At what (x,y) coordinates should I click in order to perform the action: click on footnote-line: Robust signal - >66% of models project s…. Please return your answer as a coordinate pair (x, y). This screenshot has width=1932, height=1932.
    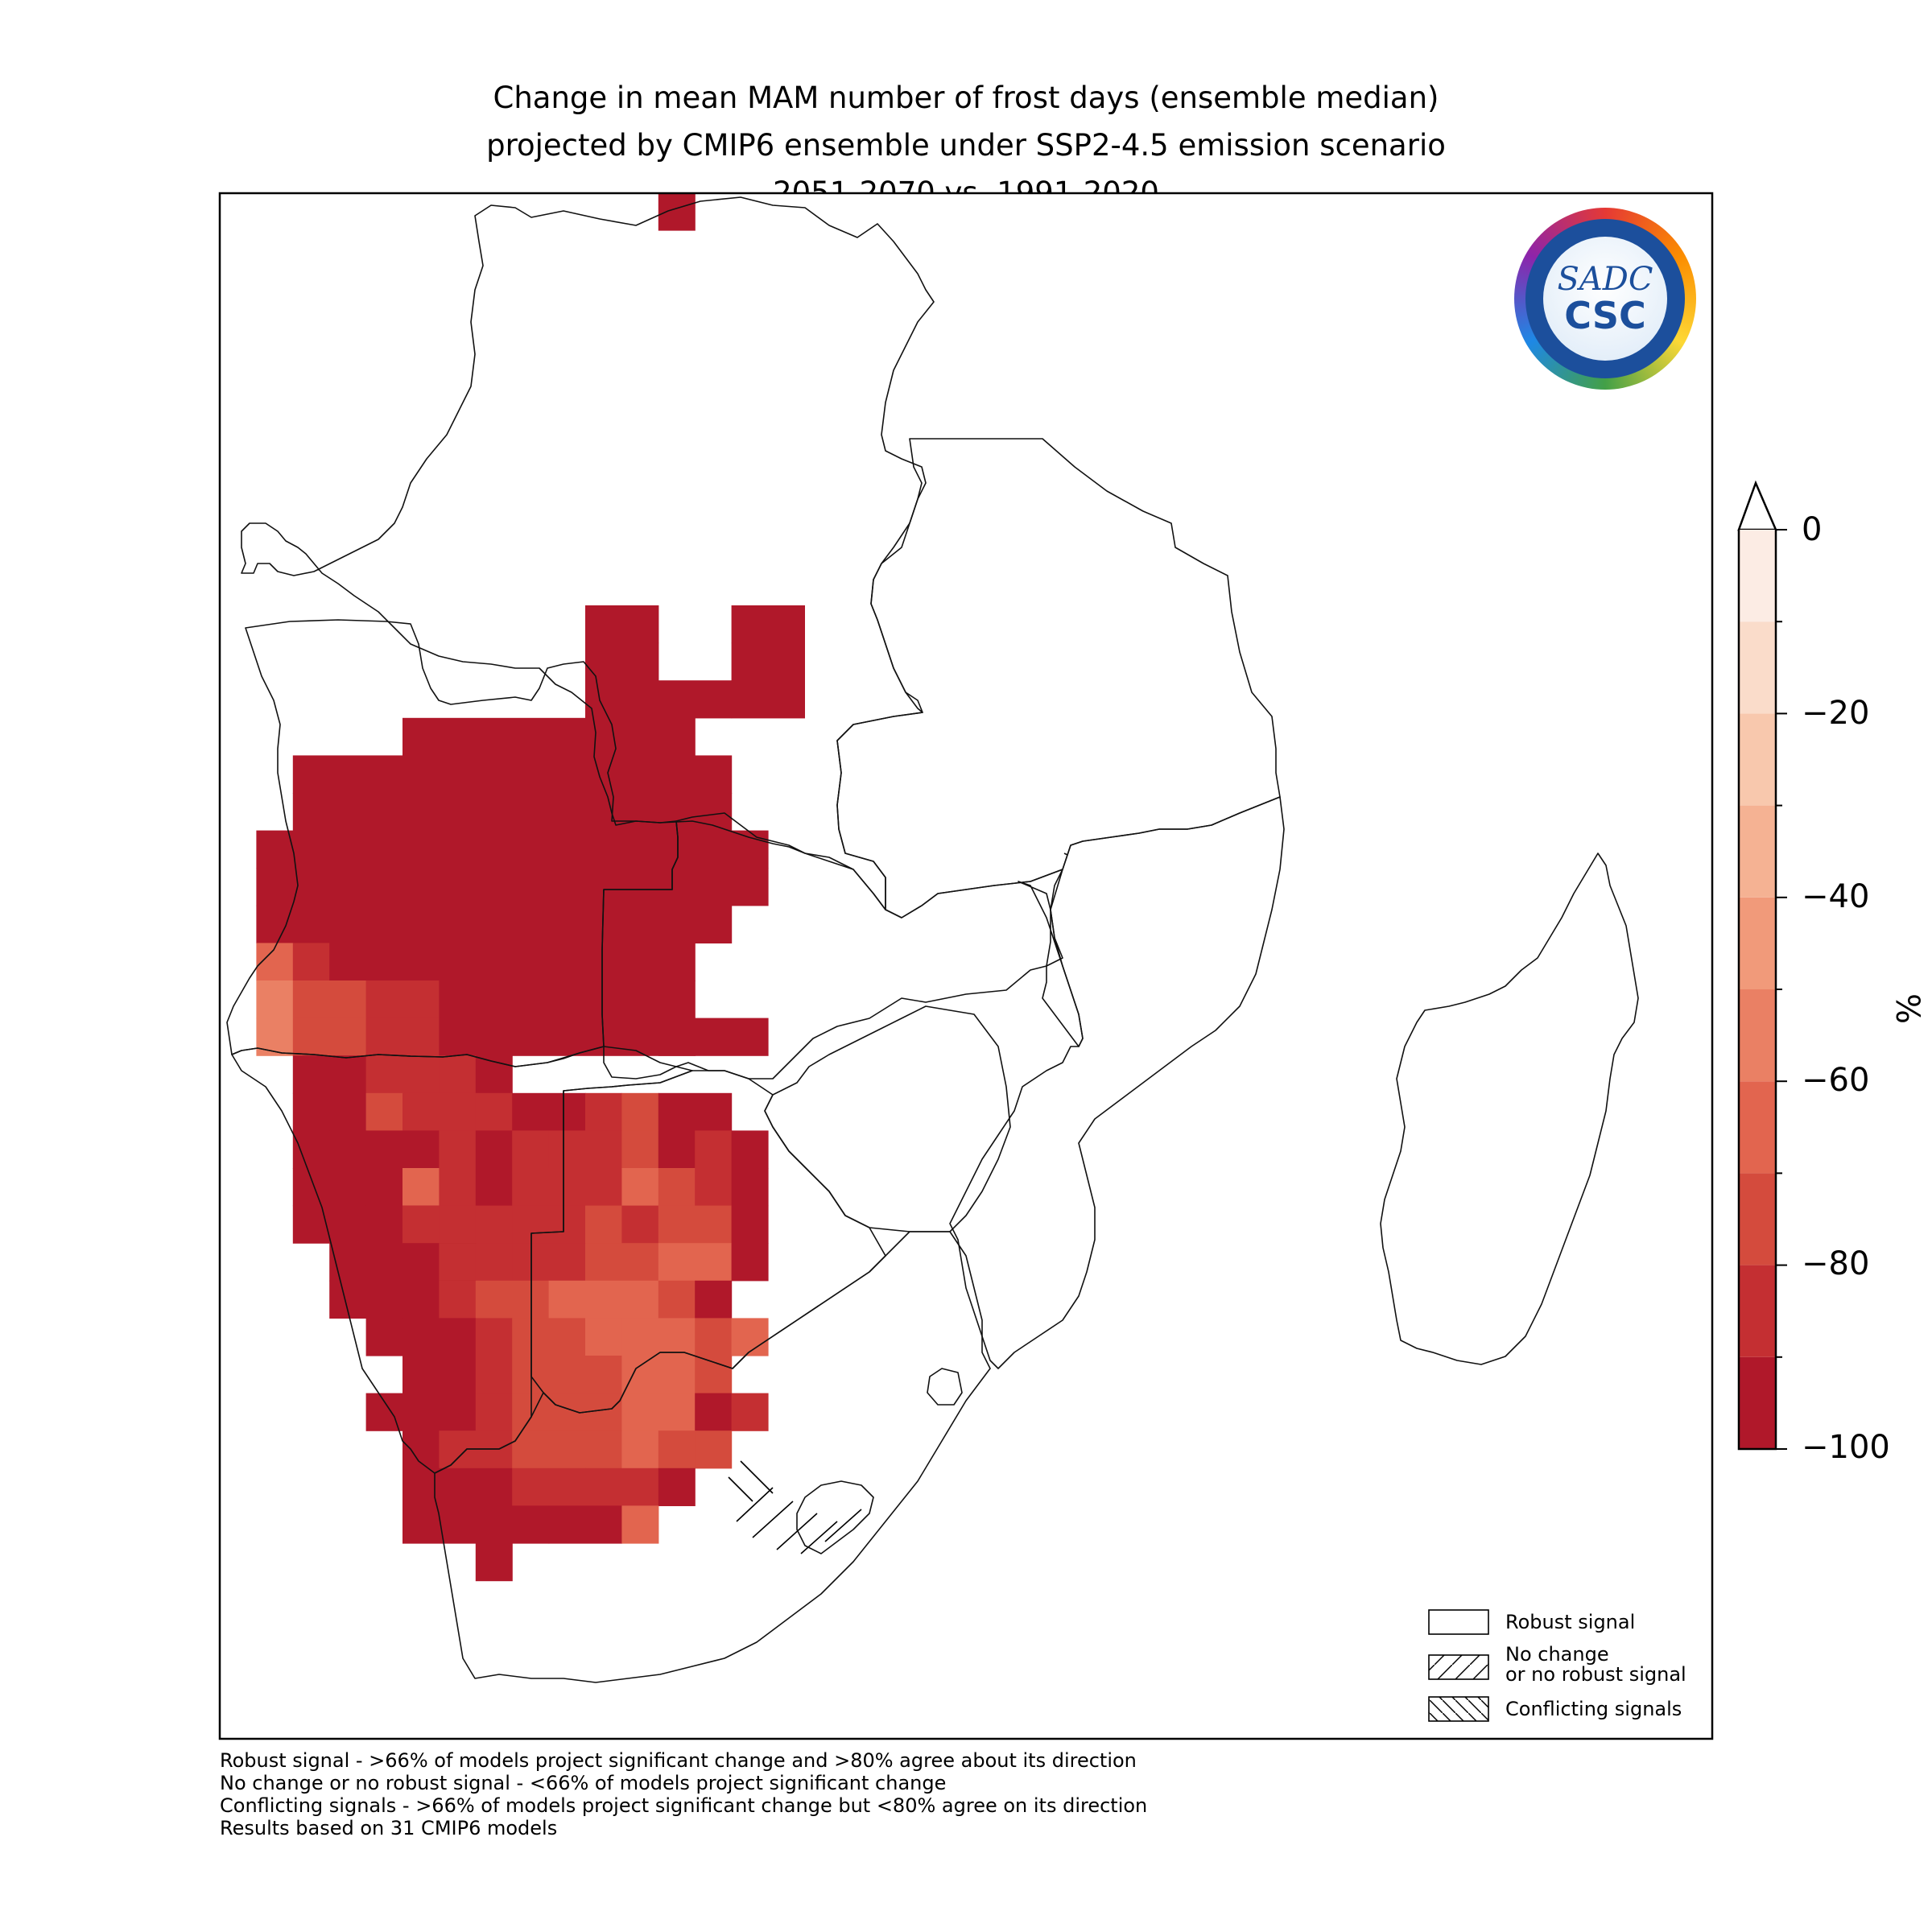
    Looking at the image, I should click on (678, 1760).